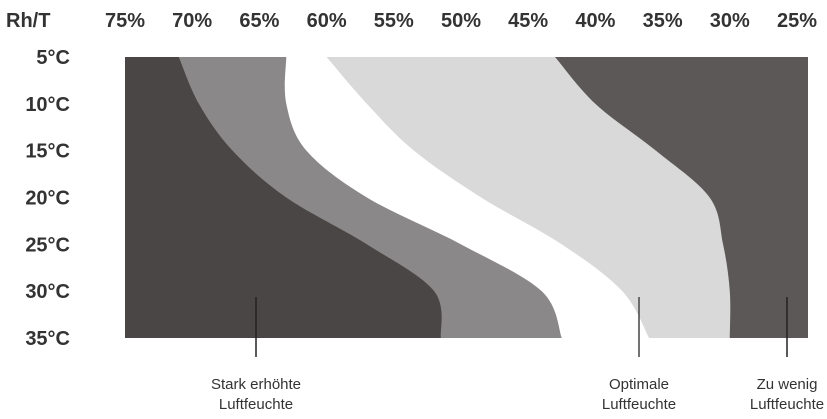 The width and height of the screenshot is (827, 419). Describe the element at coordinates (192, 21) in the screenshot. I see `x-tick-label: 70%` at that location.